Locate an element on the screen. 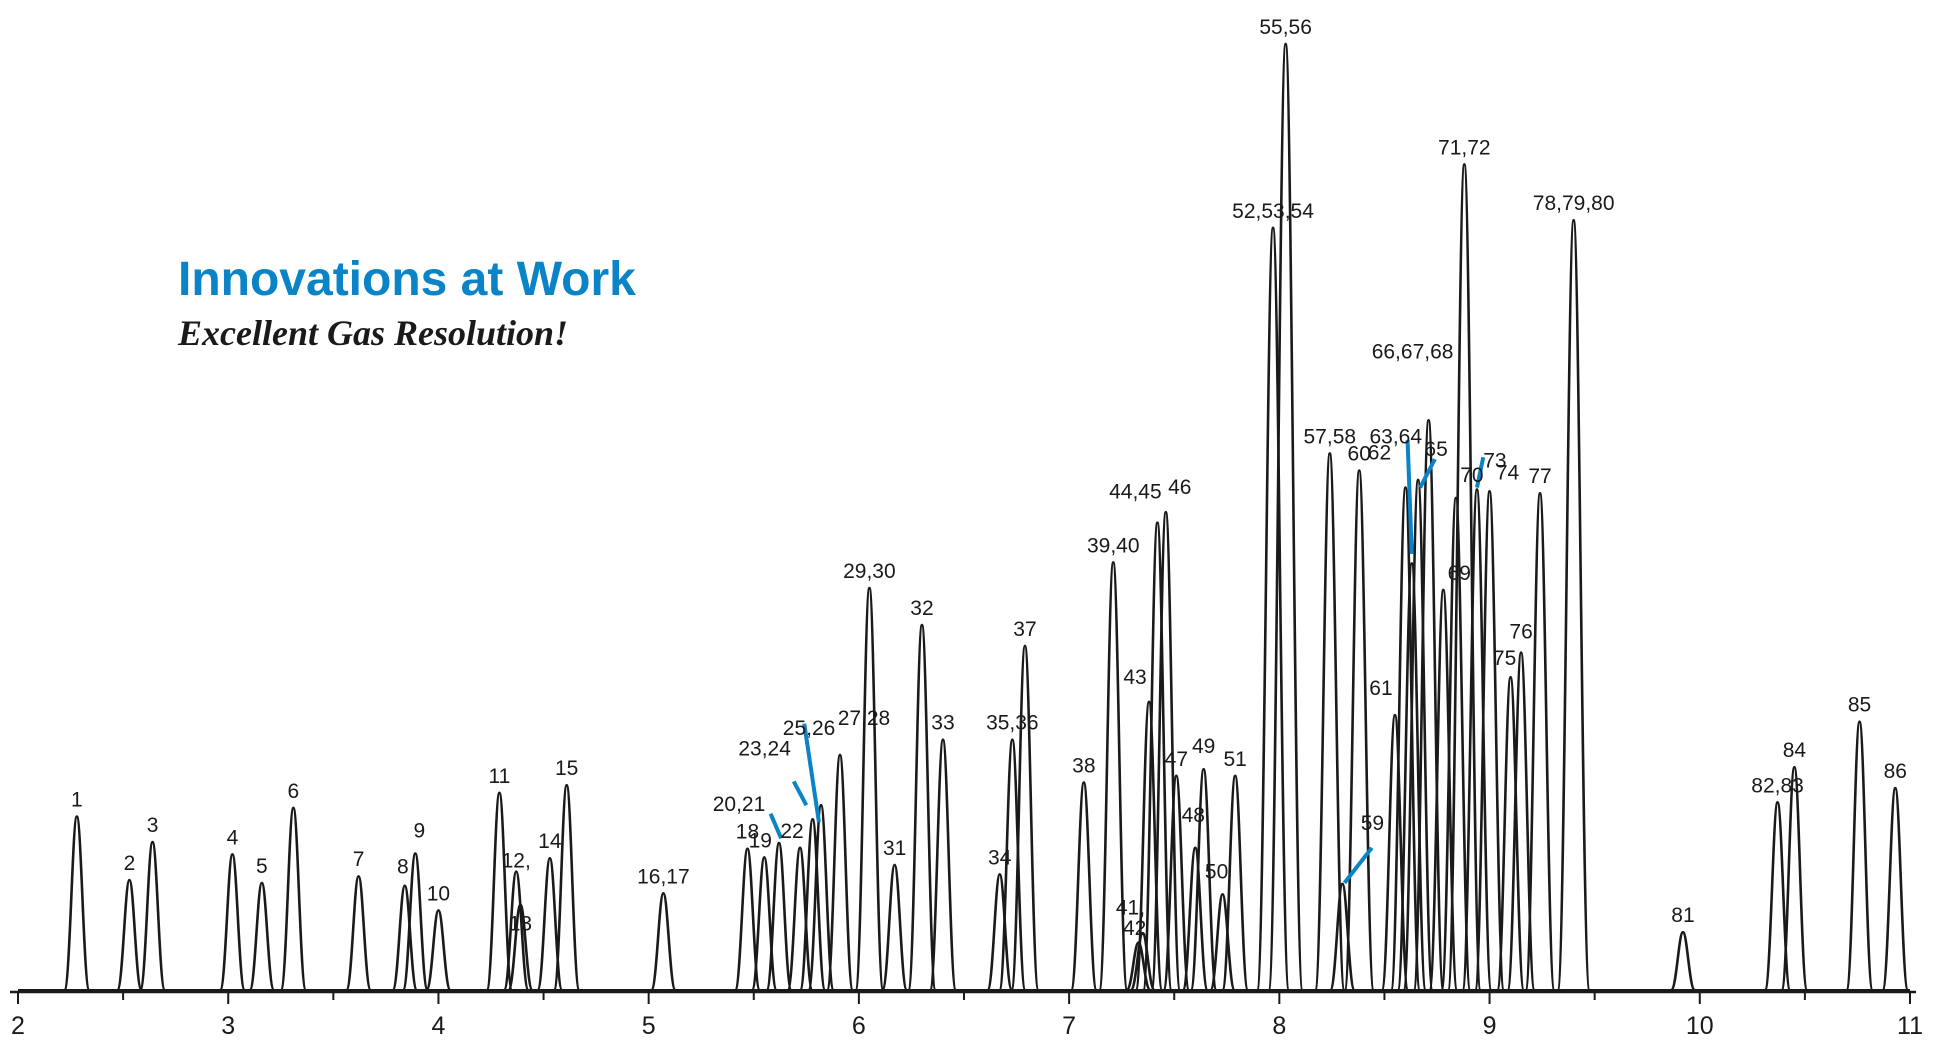 This screenshot has width=1933, height=1047. chart-subtitle: Excellent Gas Resolution! is located at coordinates (372, 333).